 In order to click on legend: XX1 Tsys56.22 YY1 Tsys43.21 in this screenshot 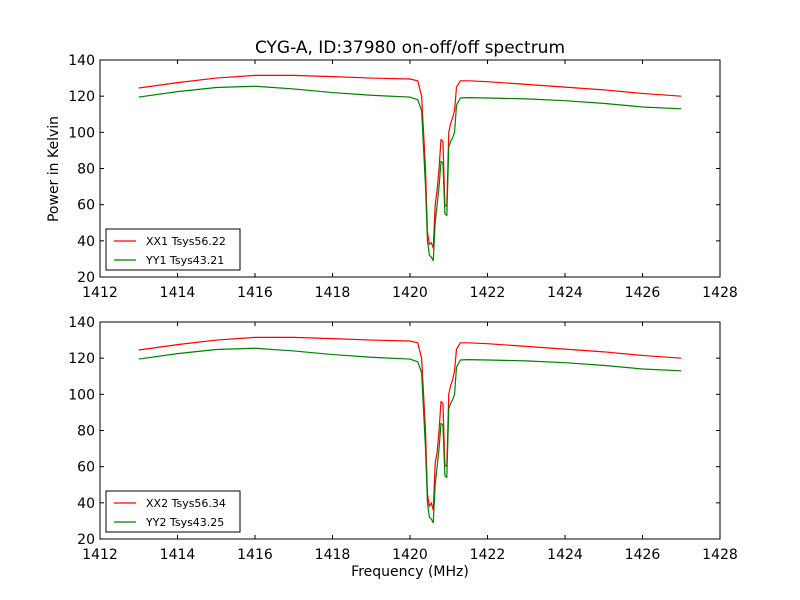, I will do `click(173, 249)`.